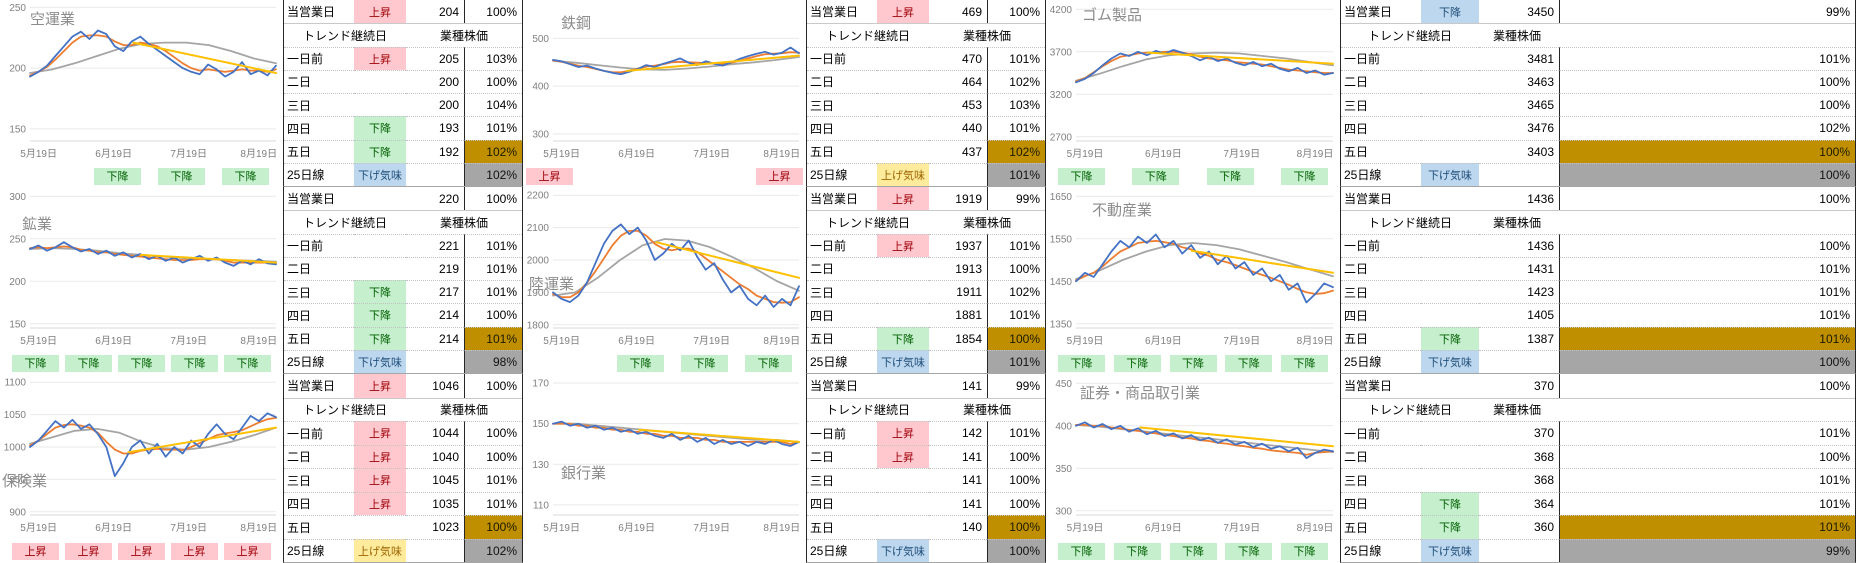  Describe the element at coordinates (380, 550) in the screenshot. I see `ma25-badge: 上げ気味` at that location.